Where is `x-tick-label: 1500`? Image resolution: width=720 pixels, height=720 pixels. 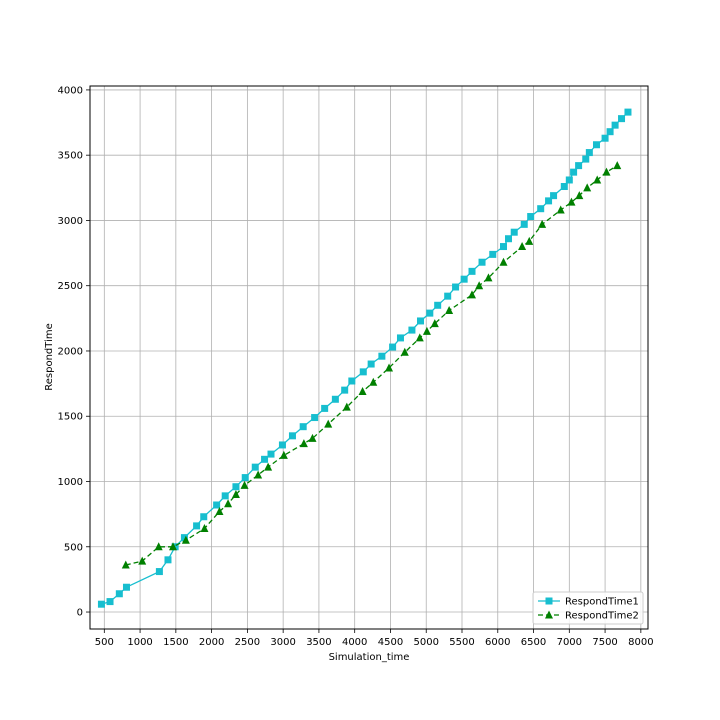 x-tick-label: 1500 is located at coordinates (175, 642).